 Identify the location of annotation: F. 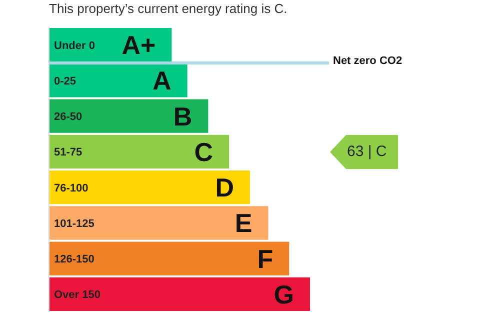
(265, 259).